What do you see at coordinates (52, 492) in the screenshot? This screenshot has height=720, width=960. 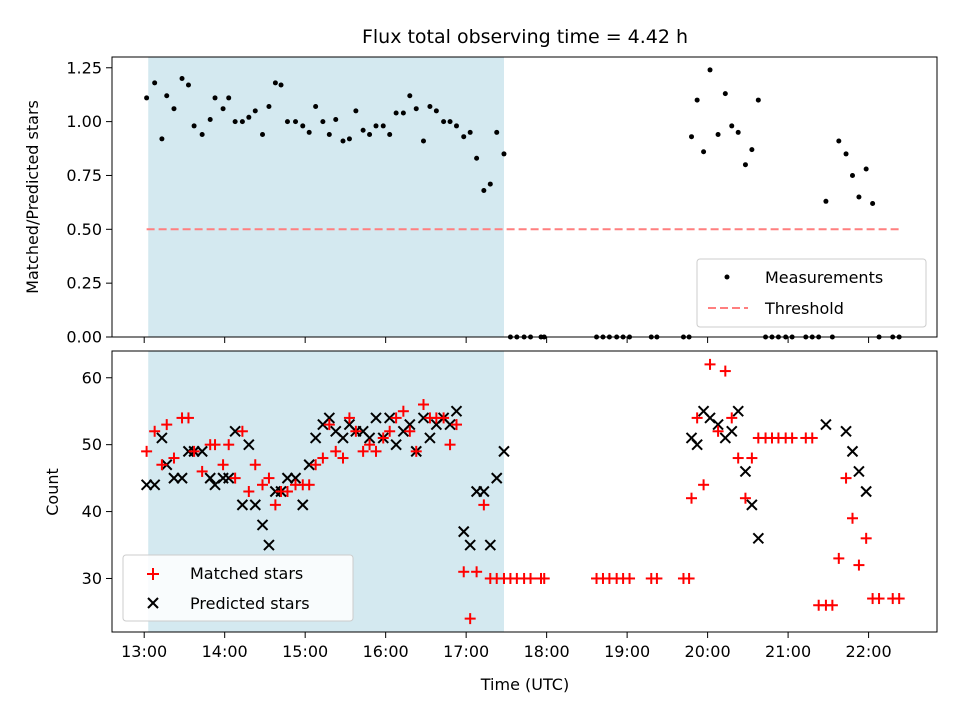 I see `bottom-y-axis-label: Count` at bounding box center [52, 492].